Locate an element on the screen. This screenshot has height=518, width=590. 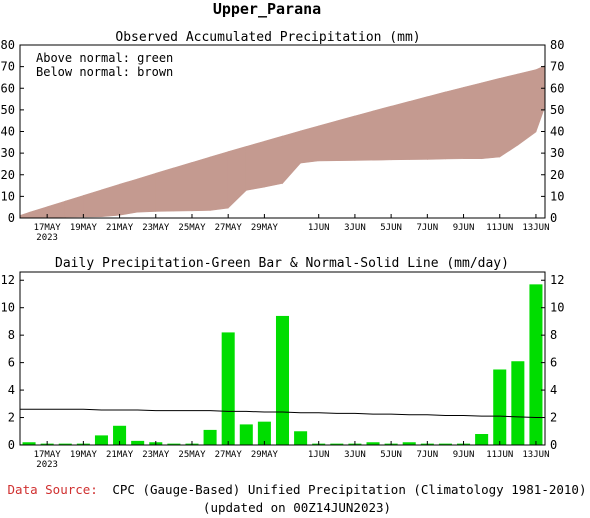
y-tick-label-left: 2 is located at coordinates (11, 418).